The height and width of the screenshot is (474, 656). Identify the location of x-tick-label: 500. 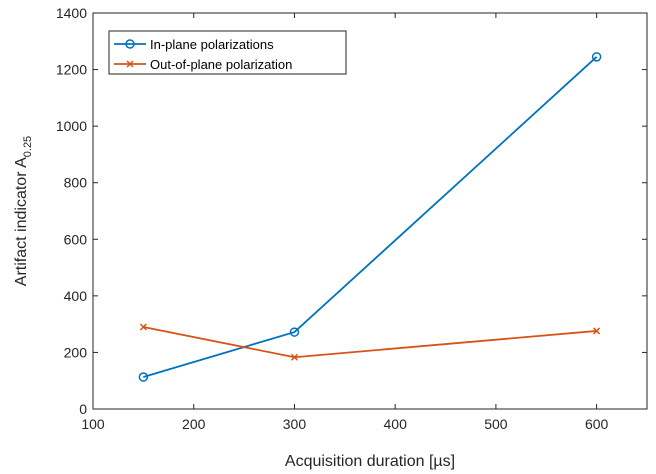
(496, 424).